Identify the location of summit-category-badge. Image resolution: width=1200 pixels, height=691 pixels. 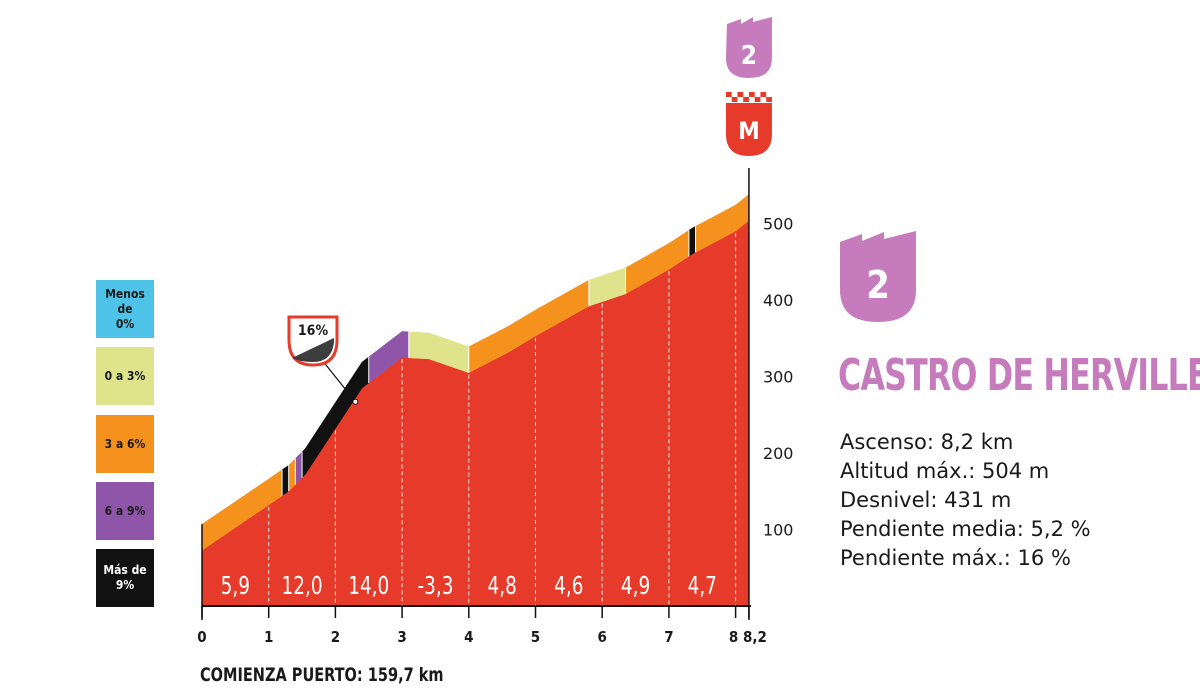
(748, 47).